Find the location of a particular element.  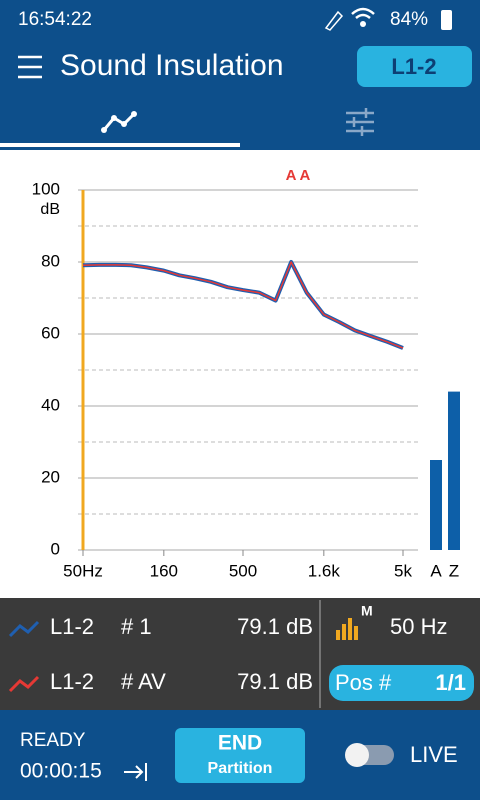

x-tick-label: 160 is located at coordinates (164, 570).